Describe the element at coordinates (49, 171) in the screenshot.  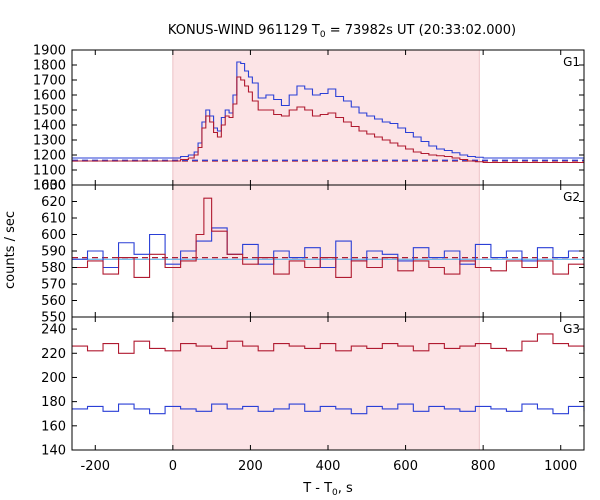
I see `y-tick-label: 1100` at that location.